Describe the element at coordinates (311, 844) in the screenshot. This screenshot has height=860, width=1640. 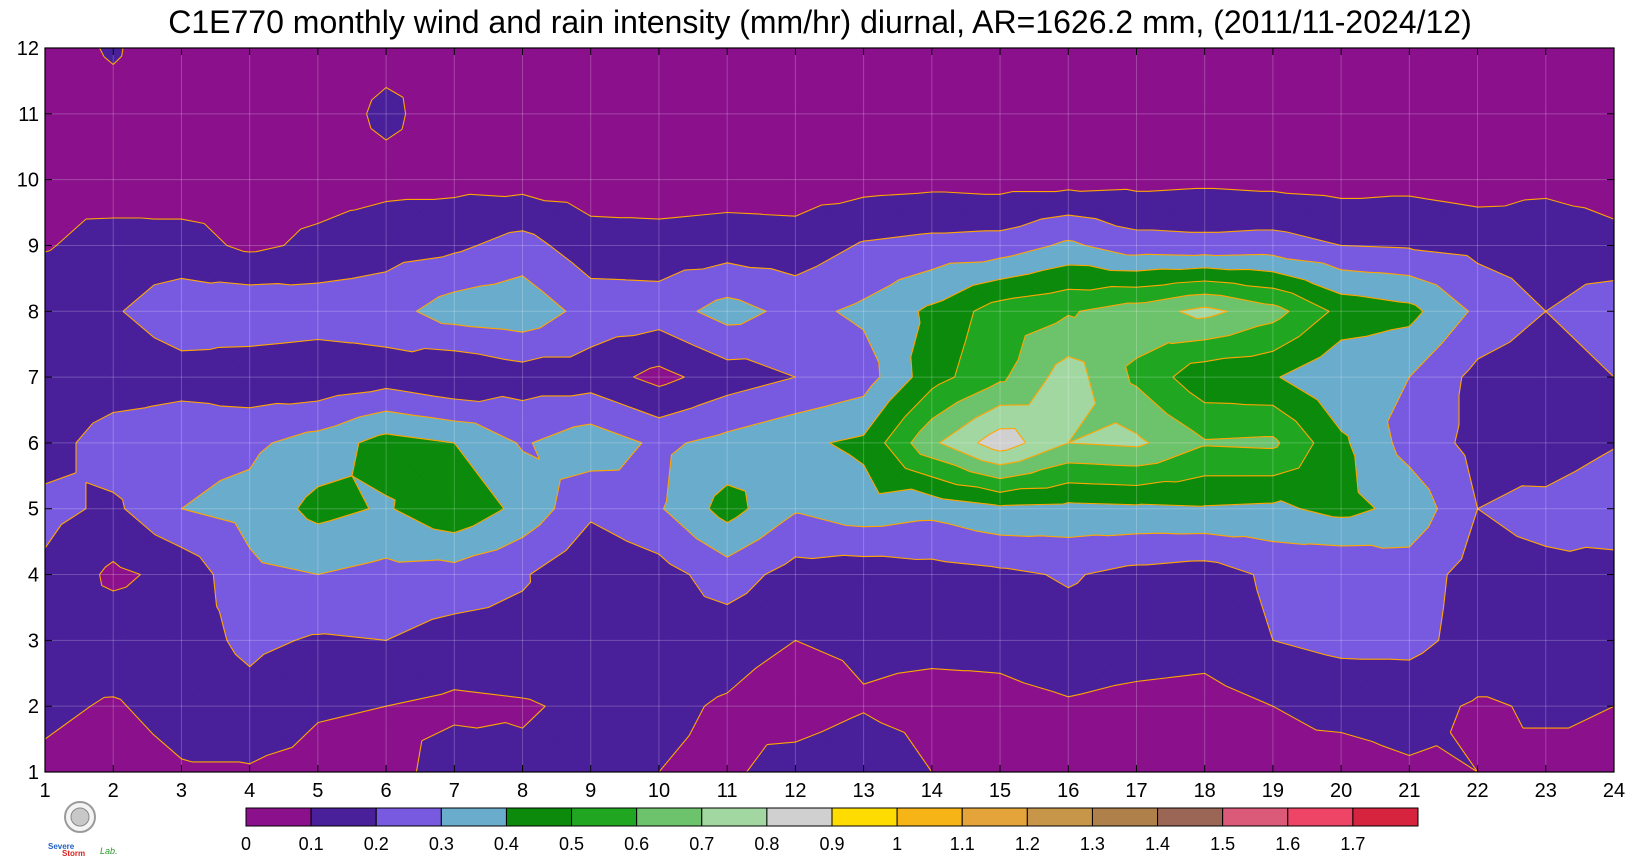
I see `colorbar-label: 0.1` at that location.